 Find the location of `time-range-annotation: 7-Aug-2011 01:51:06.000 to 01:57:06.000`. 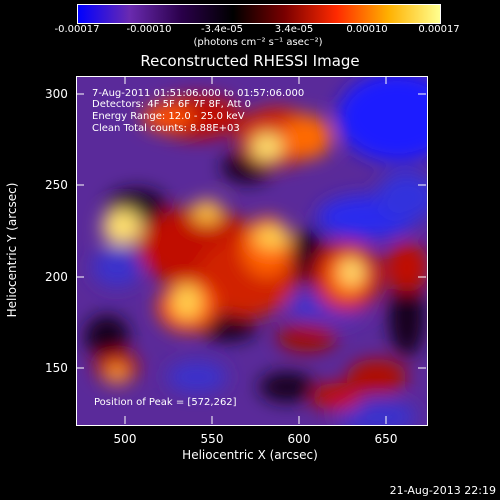

time-range-annotation: 7-Aug-2011 01:51:06.000 to 01:57:06.000 is located at coordinates (198, 93).